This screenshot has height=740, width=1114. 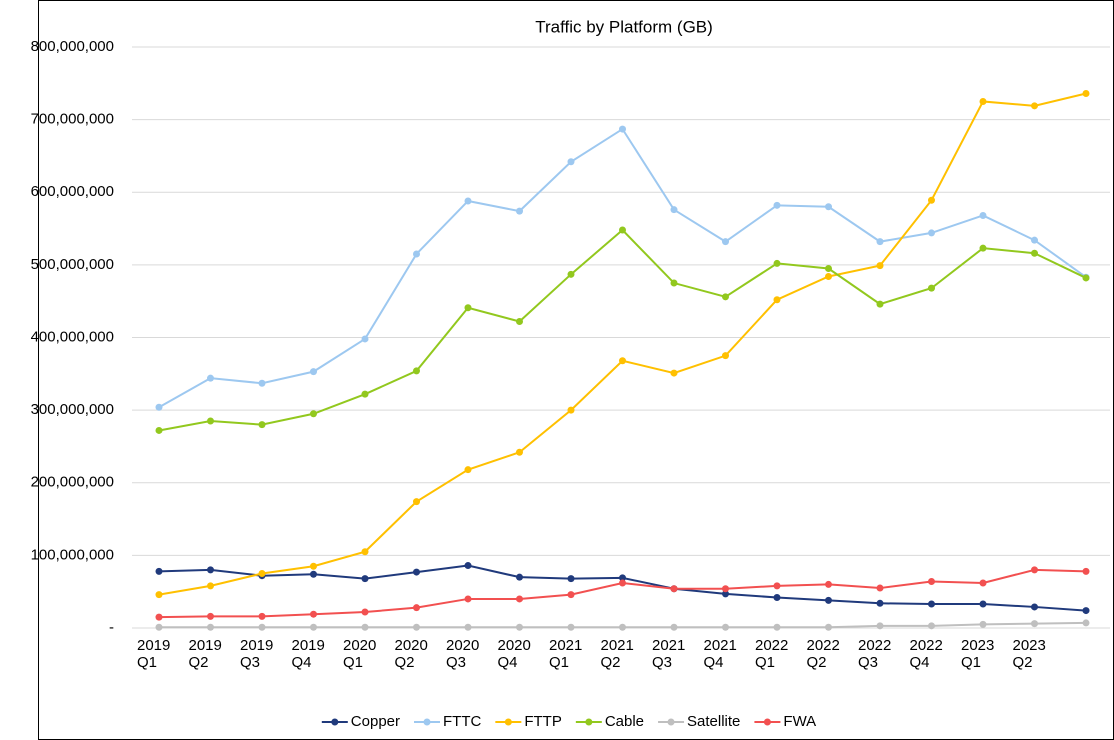 What do you see at coordinates (72, 554) in the screenshot?
I see `y-tick-label: 100,000,000` at bounding box center [72, 554].